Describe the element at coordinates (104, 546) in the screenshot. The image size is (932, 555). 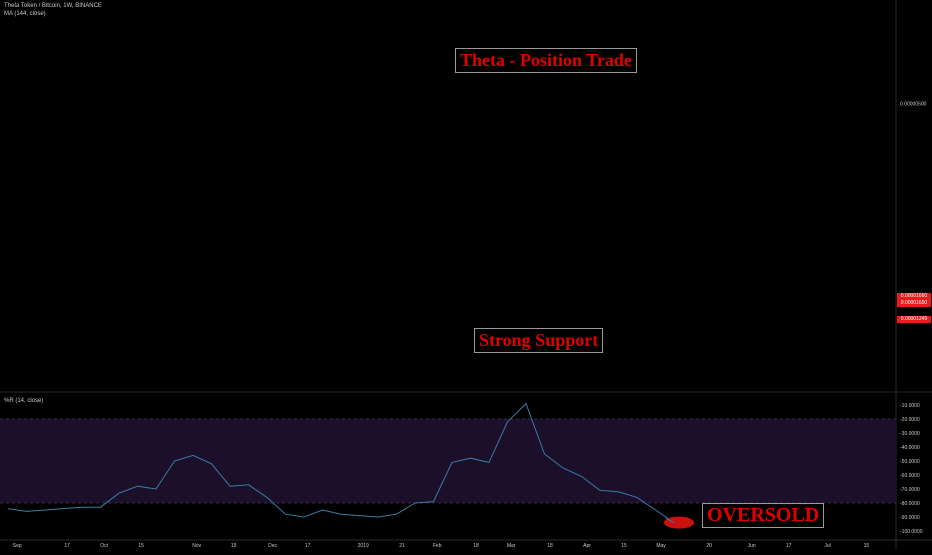
I see `time-axis-tick-label: Oct` at that location.